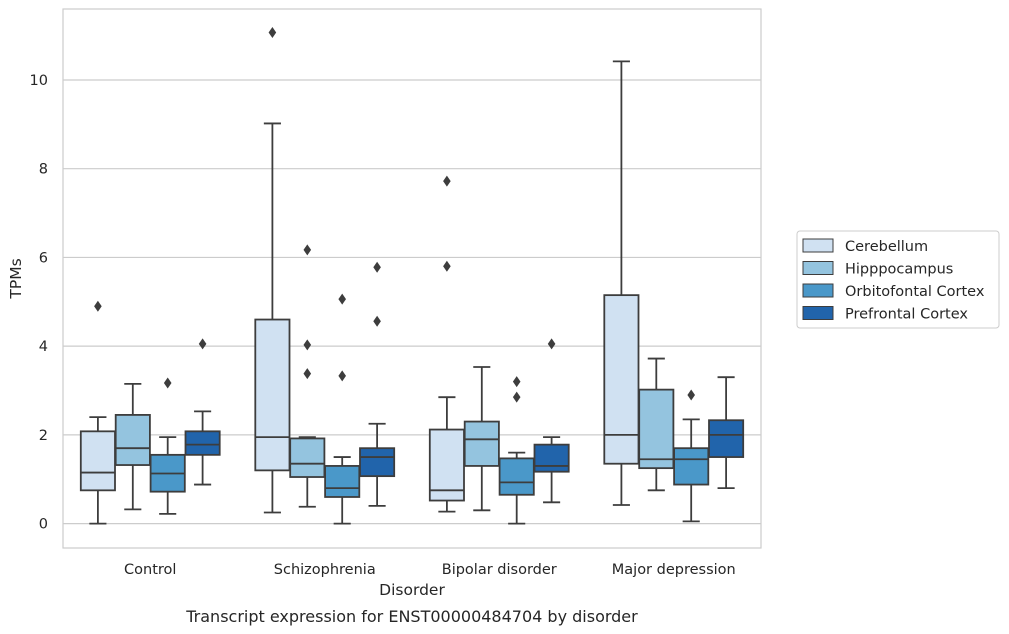  Describe the element at coordinates (43, 525) in the screenshot. I see `y-tick-label: 0` at that location.